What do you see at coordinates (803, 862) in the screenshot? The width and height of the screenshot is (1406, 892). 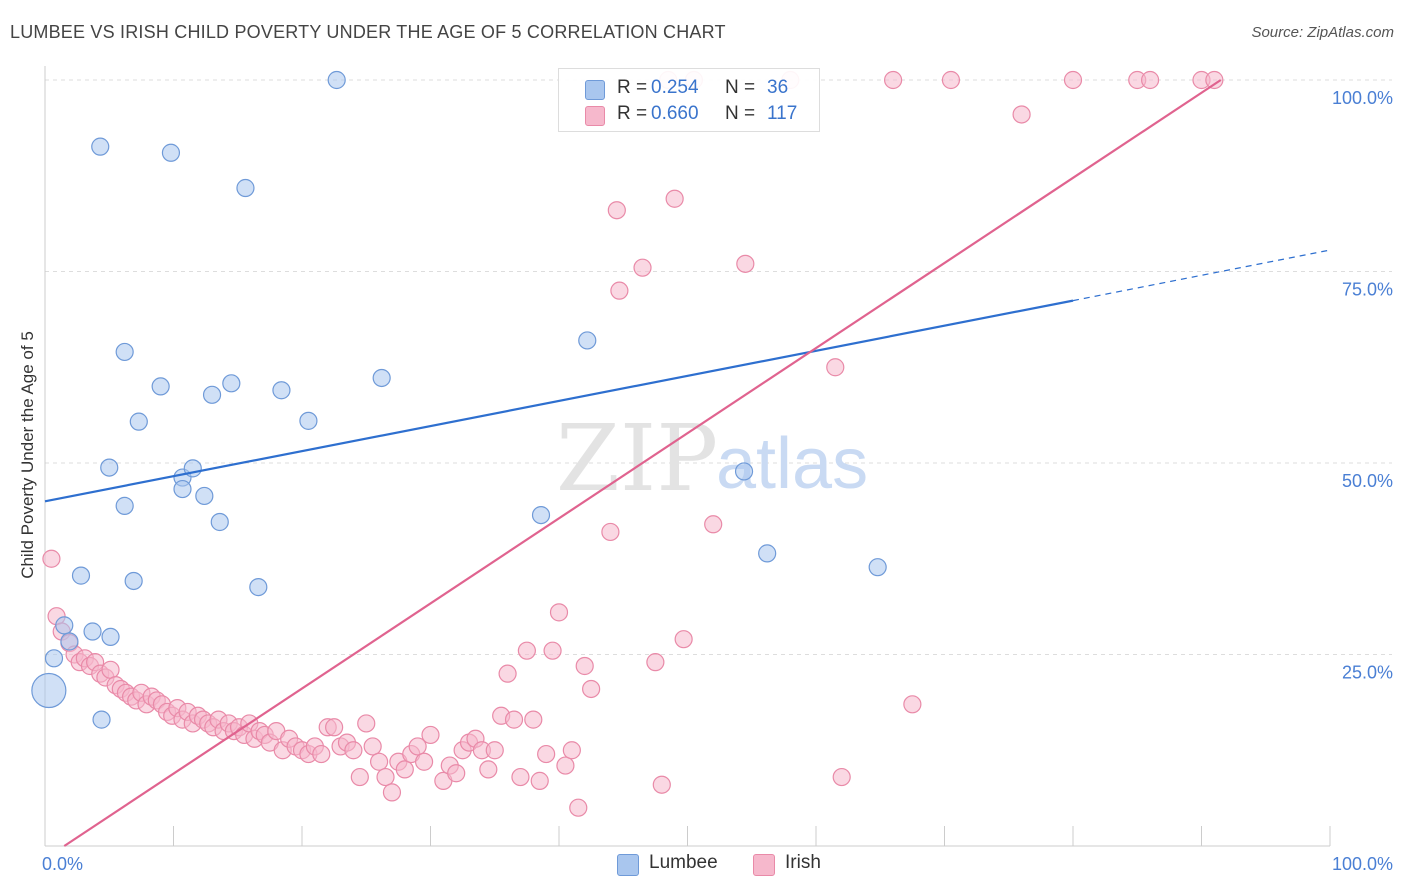 I see `bottom-legend-label: Irish` at bounding box center [803, 862].